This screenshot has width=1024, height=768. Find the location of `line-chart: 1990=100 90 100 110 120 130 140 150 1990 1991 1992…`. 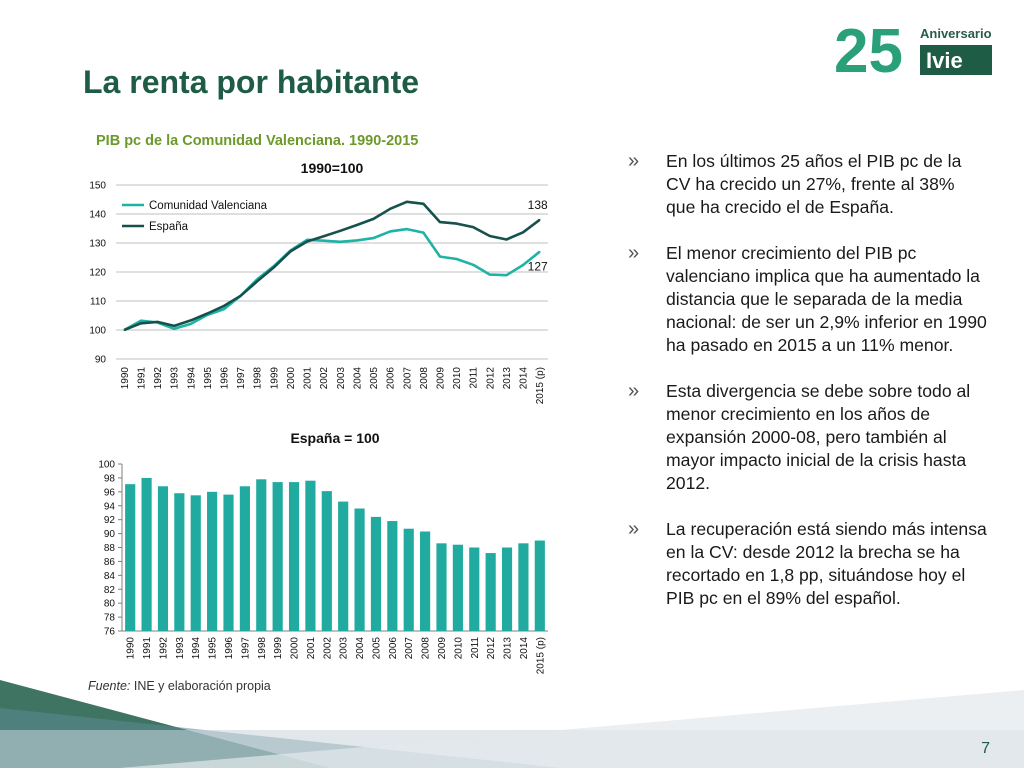

line-chart: 1990=100 90 100 110 120 130 140 150 1990 1991 1992… is located at coordinates (318, 282).